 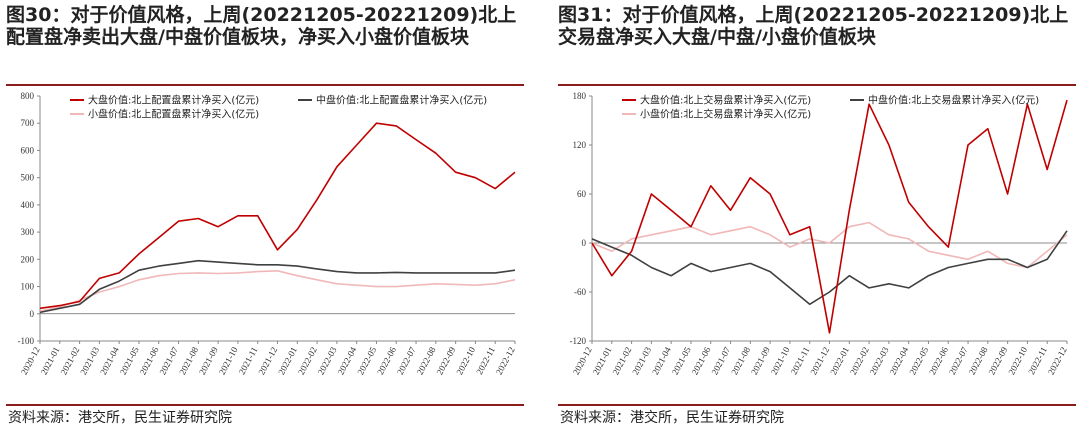 What do you see at coordinates (28, 96) in the screenshot?
I see `y-tick-label: 800` at bounding box center [28, 96].